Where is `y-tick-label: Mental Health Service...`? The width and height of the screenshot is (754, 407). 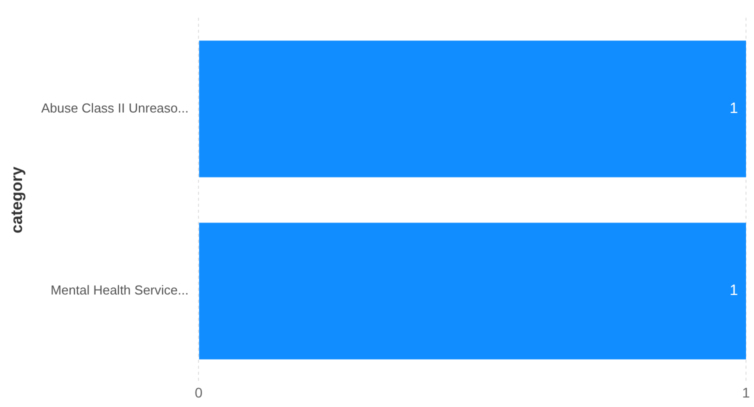
y-tick-label: Mental Health Service... is located at coordinates (119, 290).